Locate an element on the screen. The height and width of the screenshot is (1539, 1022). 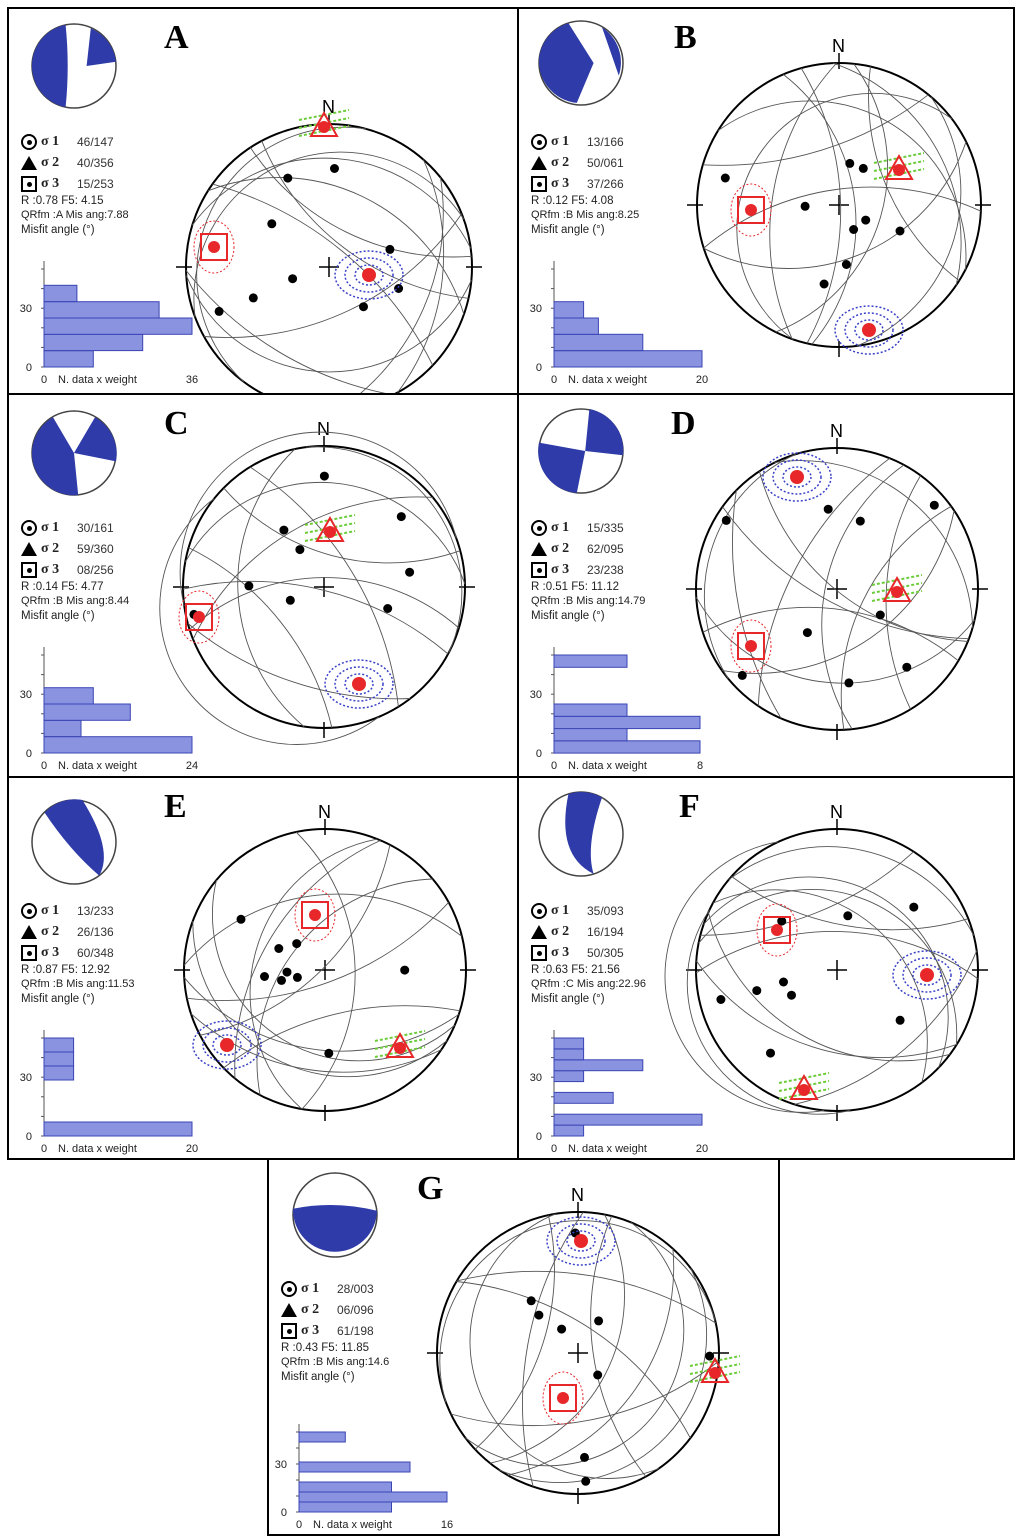
misfit-histogram: 0 30 0 N. data x weight 24 is located at coordinates (109, 709).